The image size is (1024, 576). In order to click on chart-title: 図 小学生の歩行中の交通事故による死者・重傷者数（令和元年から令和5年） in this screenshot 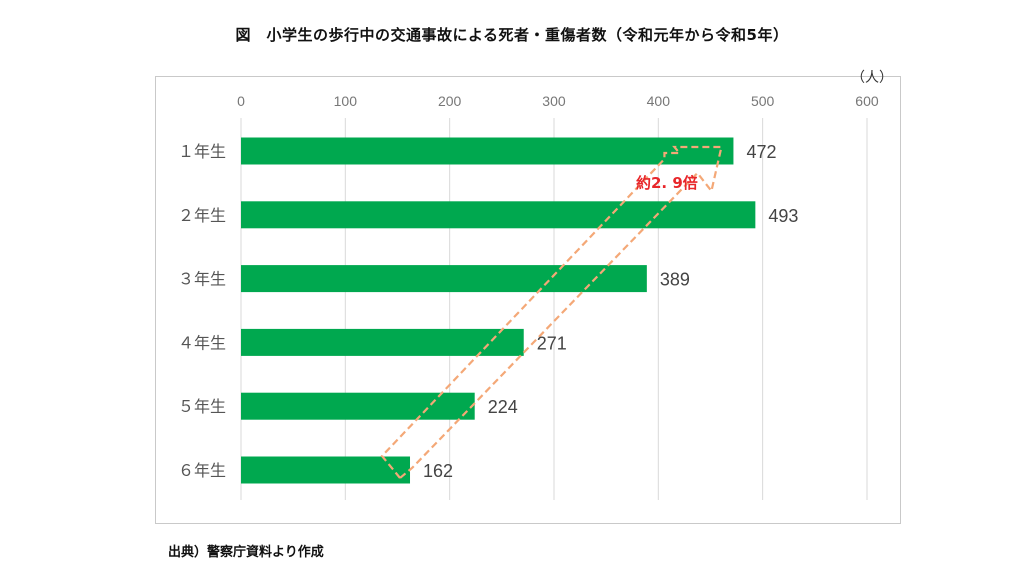, I will do `click(512, 35)`.